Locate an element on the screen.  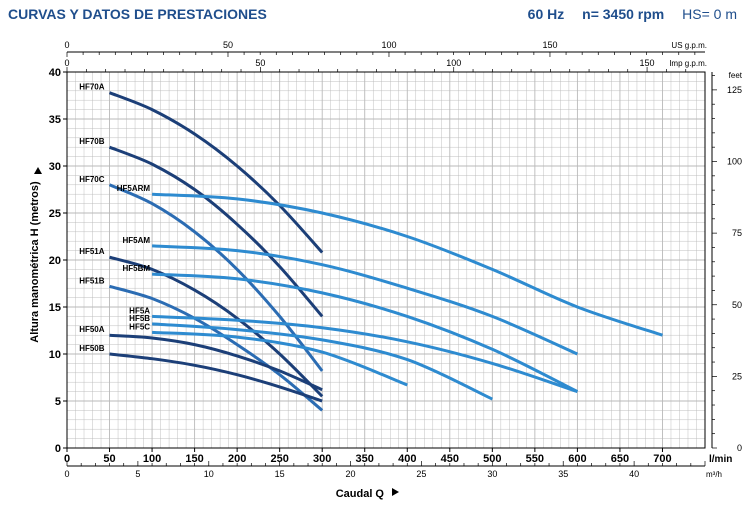
series-label-hf5am: HF5AM is located at coordinates (137, 240).